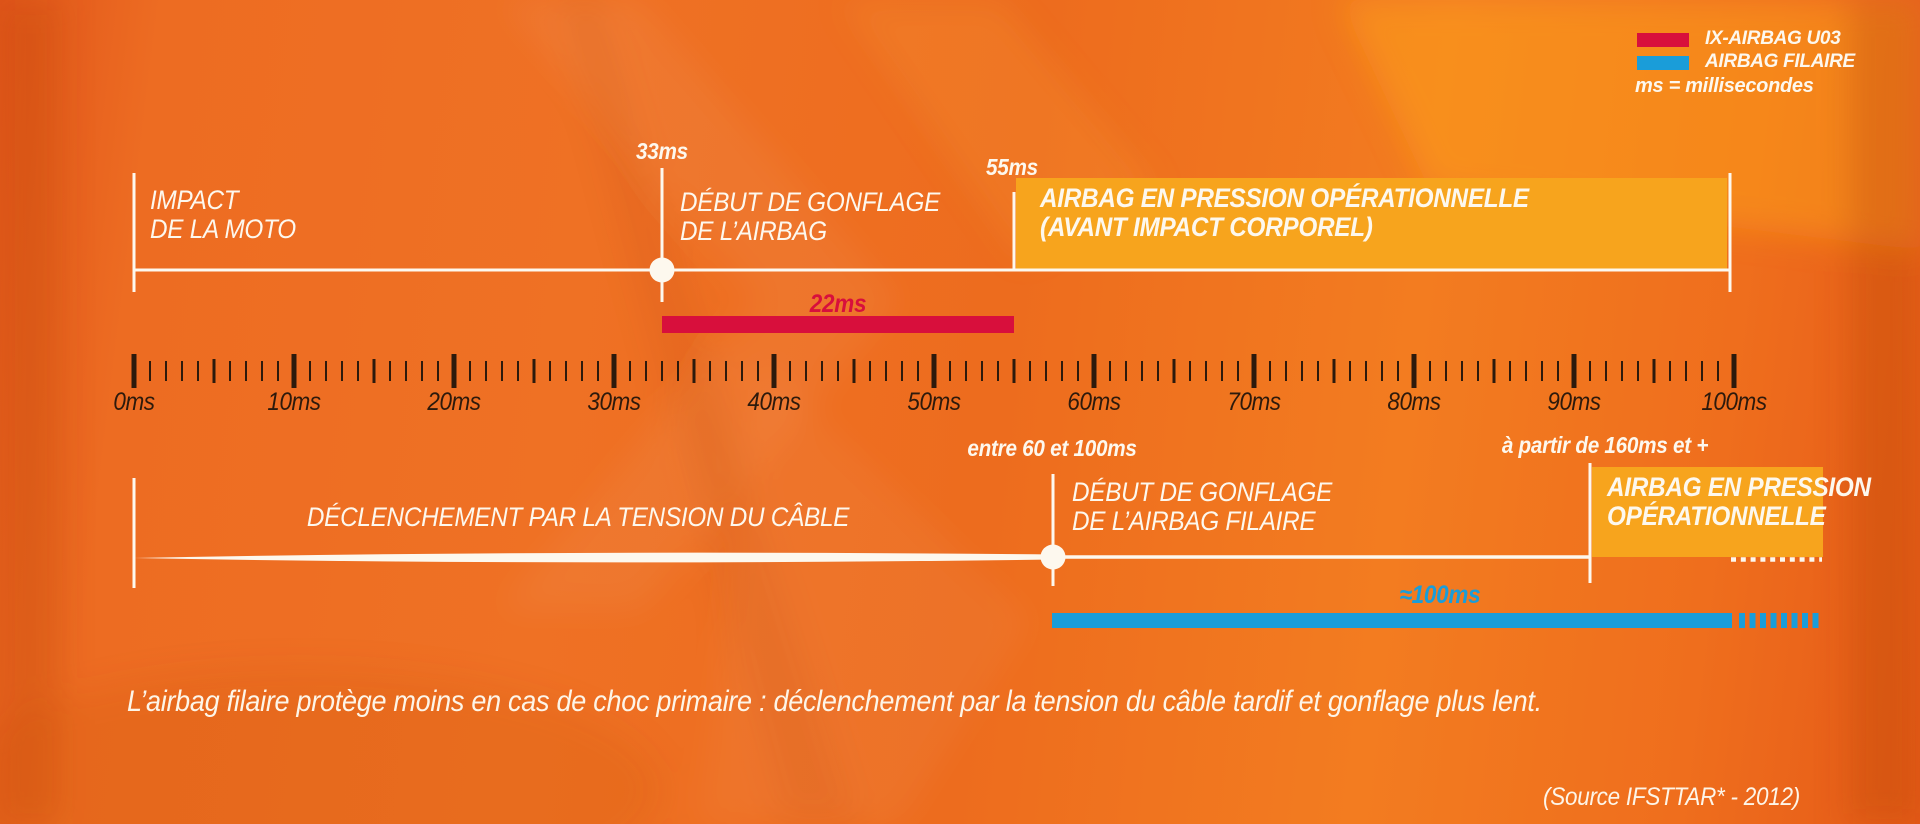 Image resolution: width=1920 pixels, height=824 pixels. Describe the element at coordinates (838, 324) in the screenshot. I see `ix-duration-bar` at that location.